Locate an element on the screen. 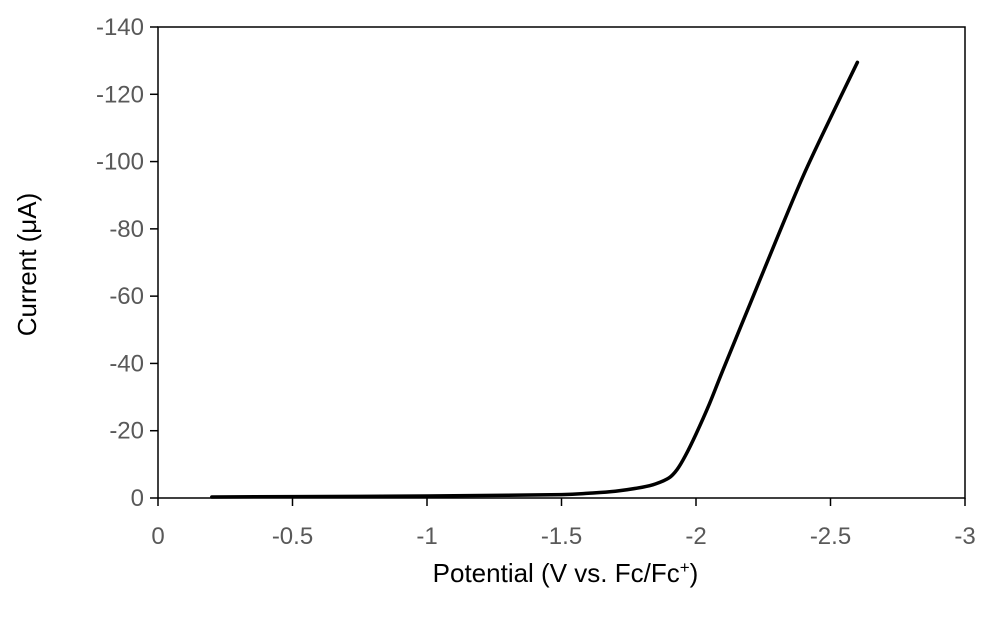 The height and width of the screenshot is (618, 984). y-tick-label: 0 is located at coordinates (137, 498).